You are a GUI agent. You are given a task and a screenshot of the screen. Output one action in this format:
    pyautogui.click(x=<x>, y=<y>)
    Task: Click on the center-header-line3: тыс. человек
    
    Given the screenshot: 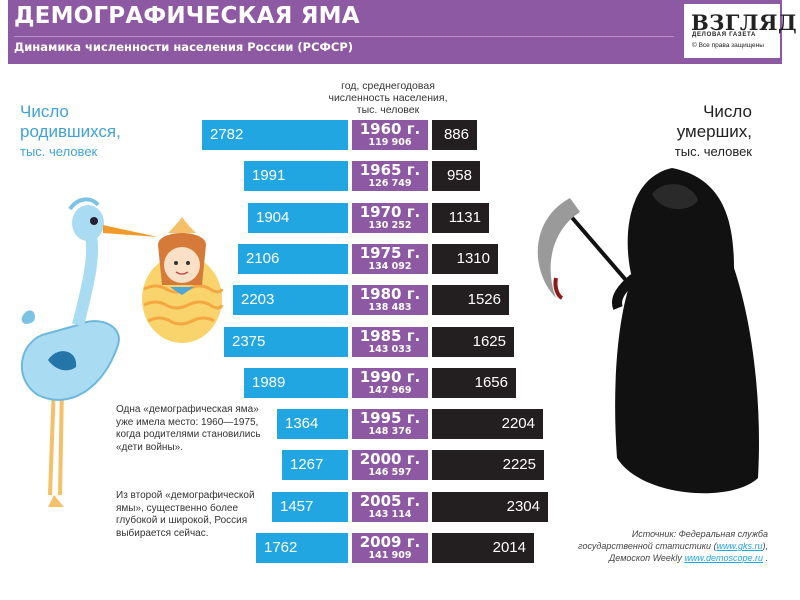 What is the action you would take?
    pyautogui.click(x=388, y=110)
    